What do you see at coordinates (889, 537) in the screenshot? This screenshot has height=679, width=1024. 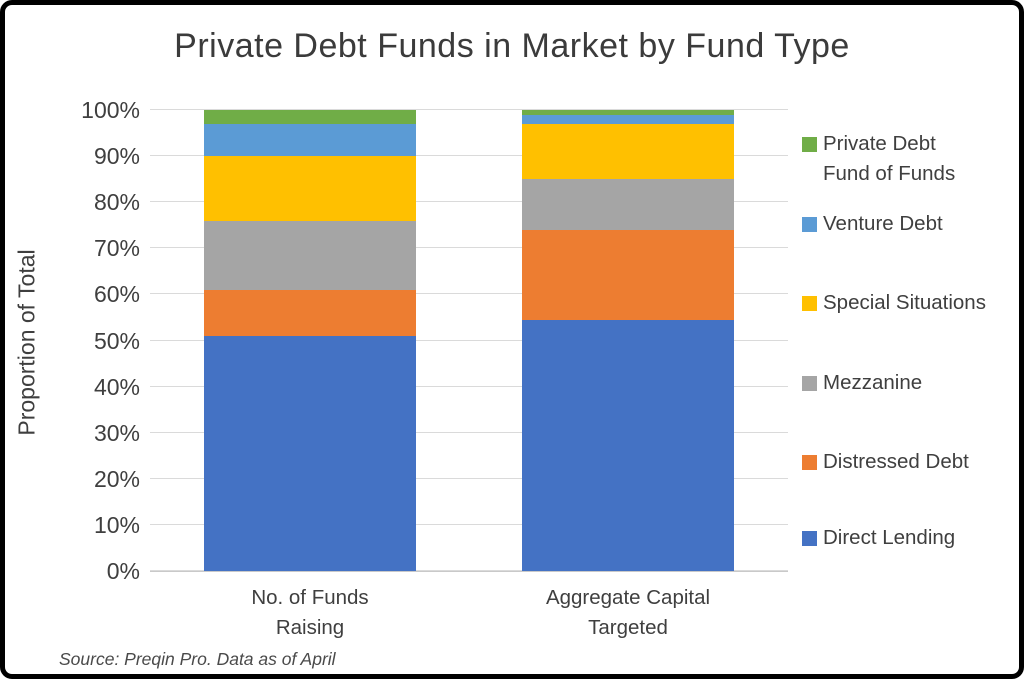 I see `legend-item-label: Direct Lending` at bounding box center [889, 537].